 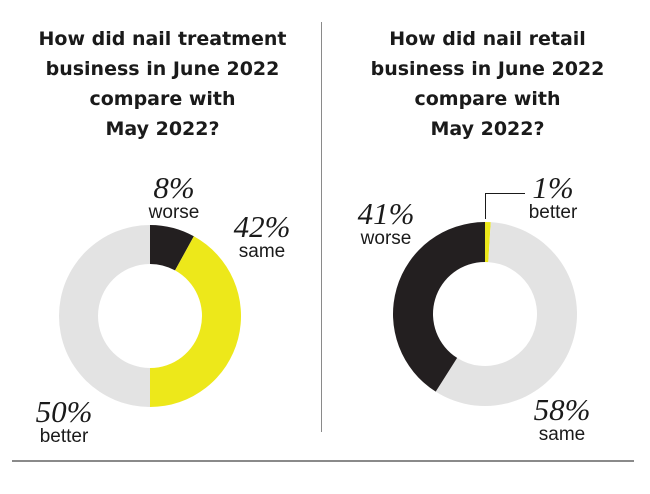 I want to click on slice-label-better: 50% better, so click(x=64, y=421).